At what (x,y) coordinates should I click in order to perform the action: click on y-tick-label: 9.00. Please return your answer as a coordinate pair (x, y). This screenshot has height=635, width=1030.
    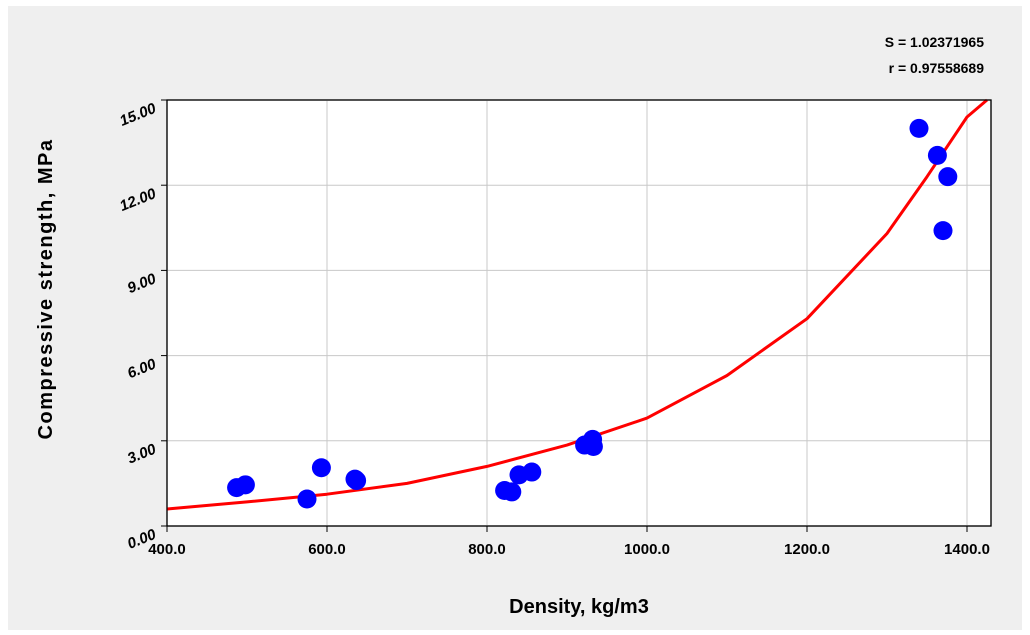
    Looking at the image, I should click on (142, 283).